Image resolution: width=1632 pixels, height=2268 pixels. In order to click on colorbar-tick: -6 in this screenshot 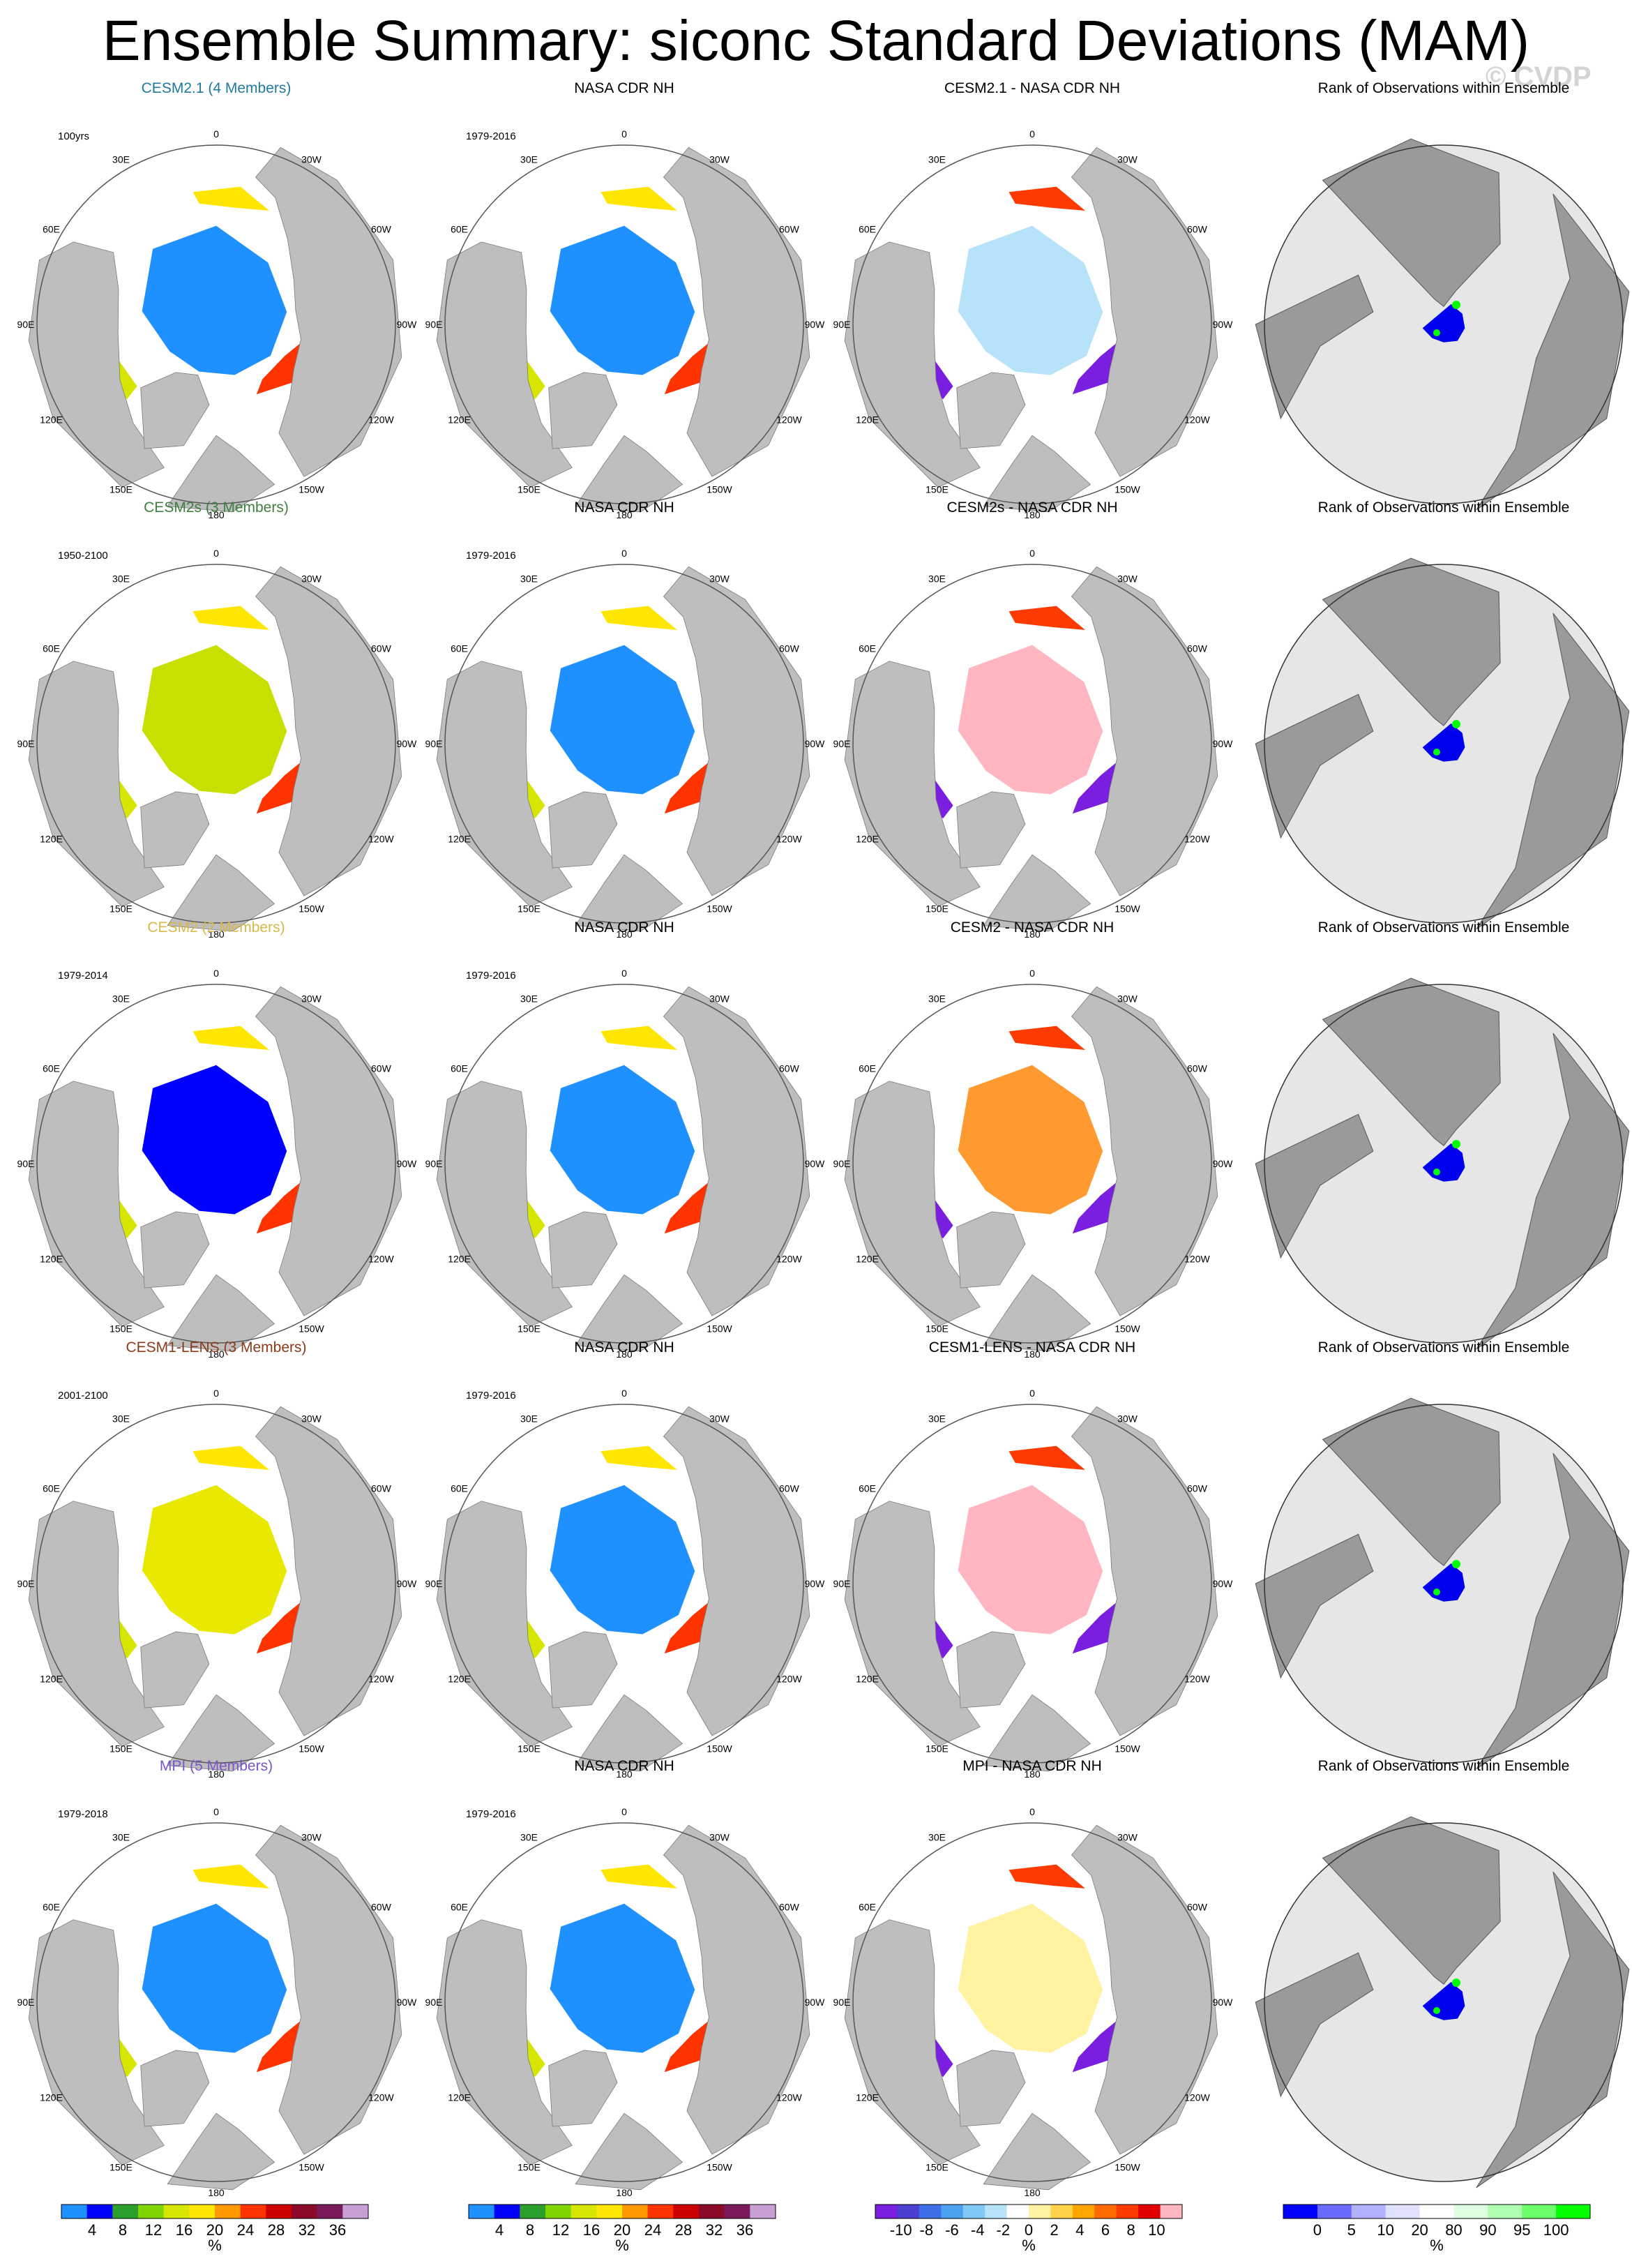, I will do `click(952, 2230)`.